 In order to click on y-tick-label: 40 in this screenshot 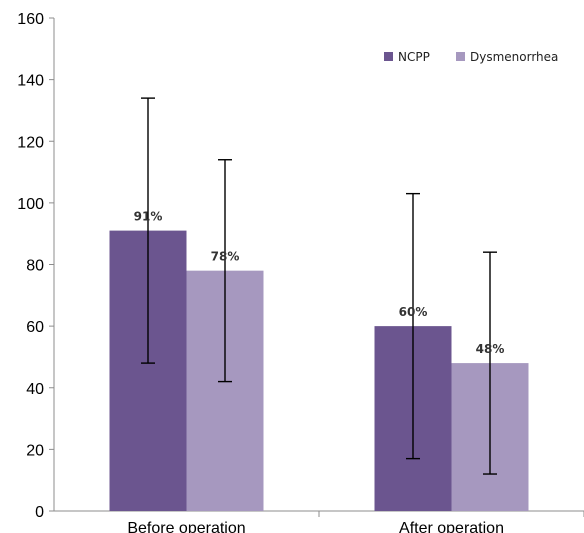, I will do `click(35, 389)`.